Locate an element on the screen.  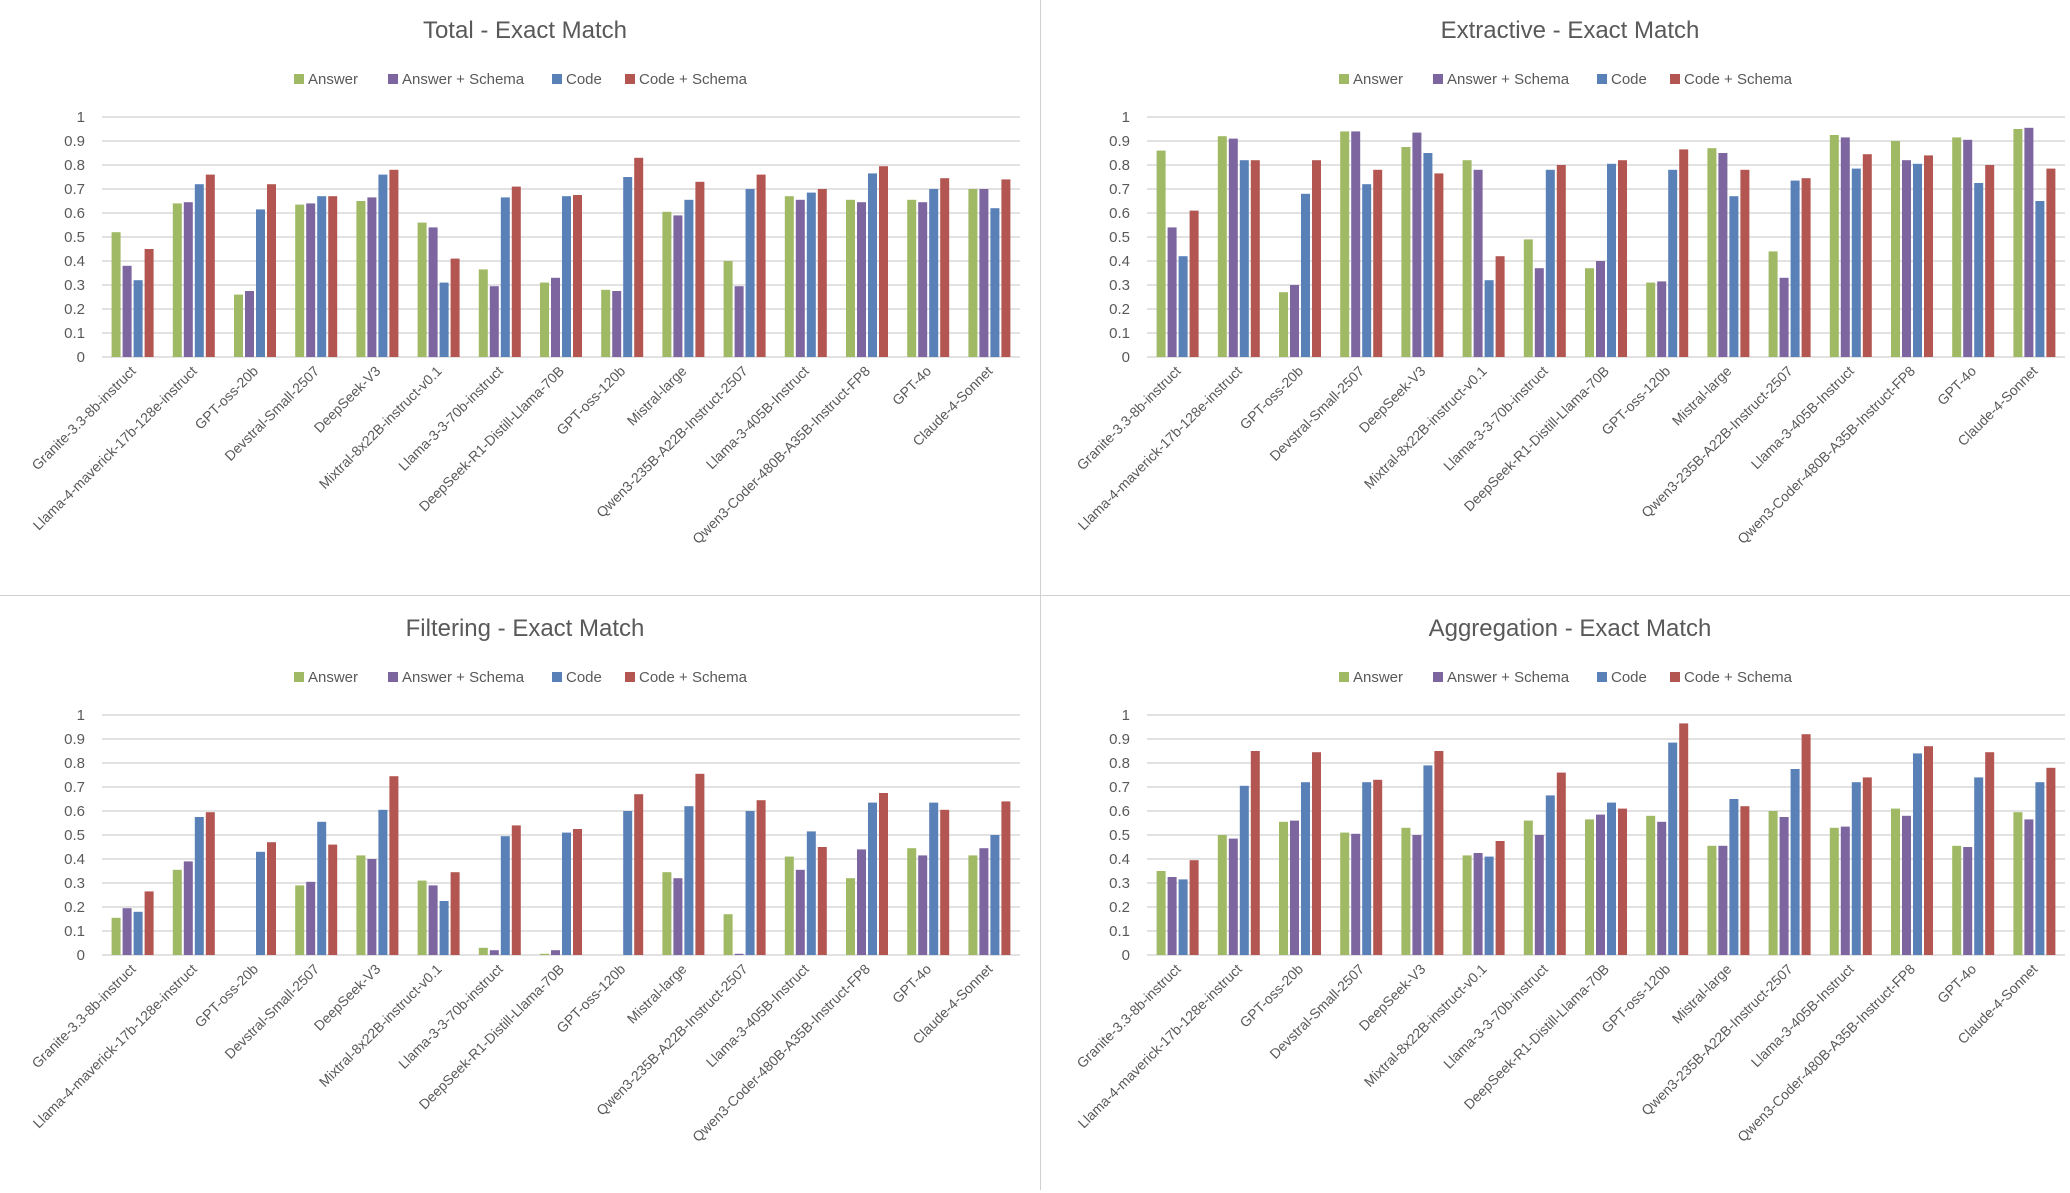
legend-label-code: Code is located at coordinates (1629, 677).